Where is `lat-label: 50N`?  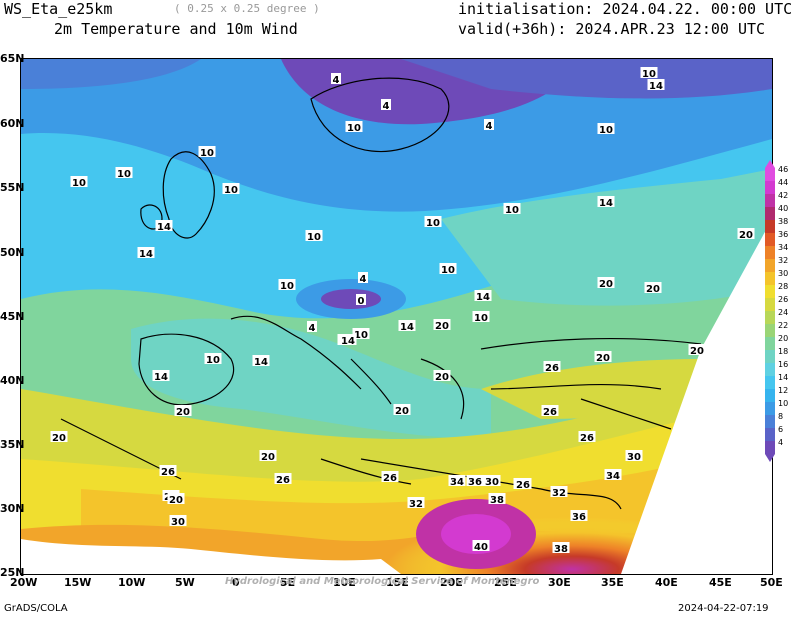
lat-label: 50N is located at coordinates (12, 252).